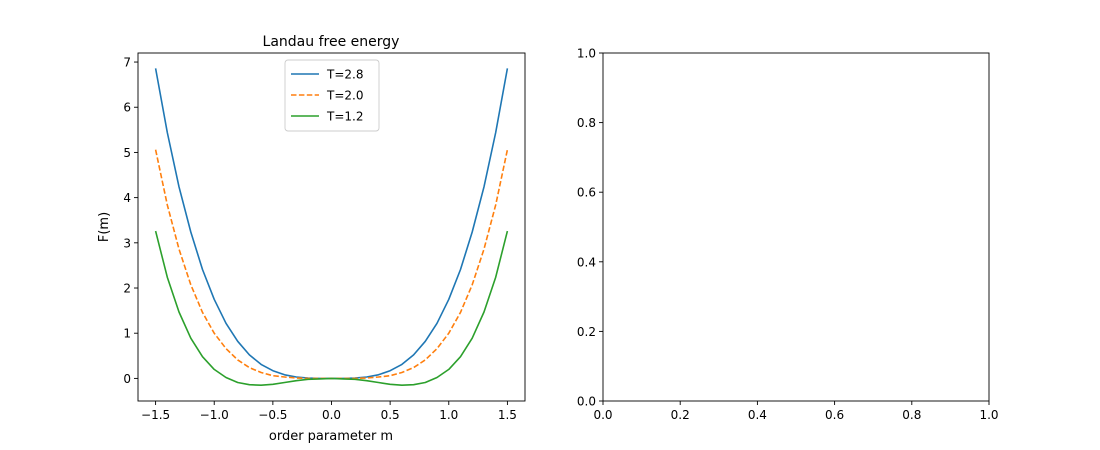  I want to click on legend-label: T=2.8, so click(344, 75).